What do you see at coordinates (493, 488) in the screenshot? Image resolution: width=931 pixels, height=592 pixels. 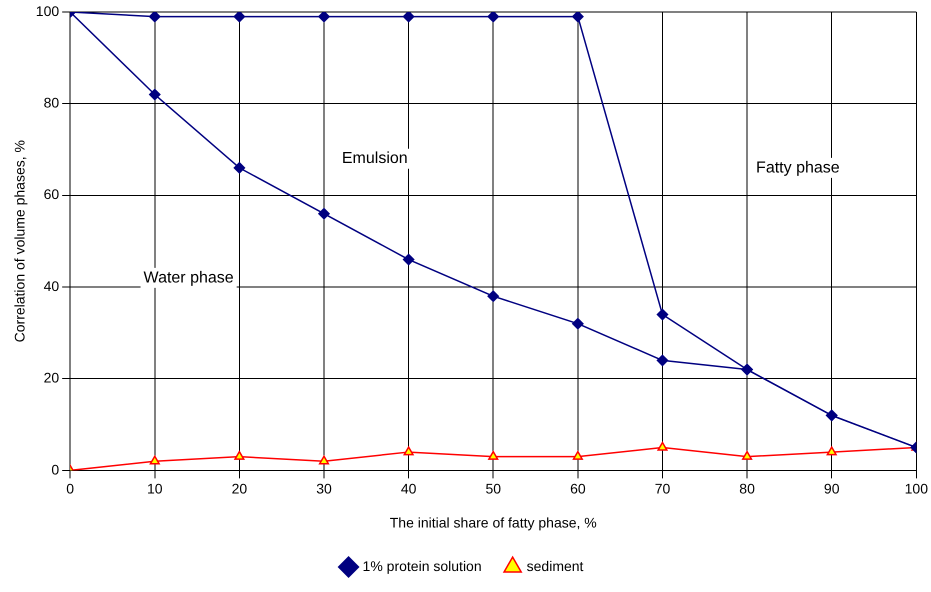 I see `x-tick-label: 50` at bounding box center [493, 488].